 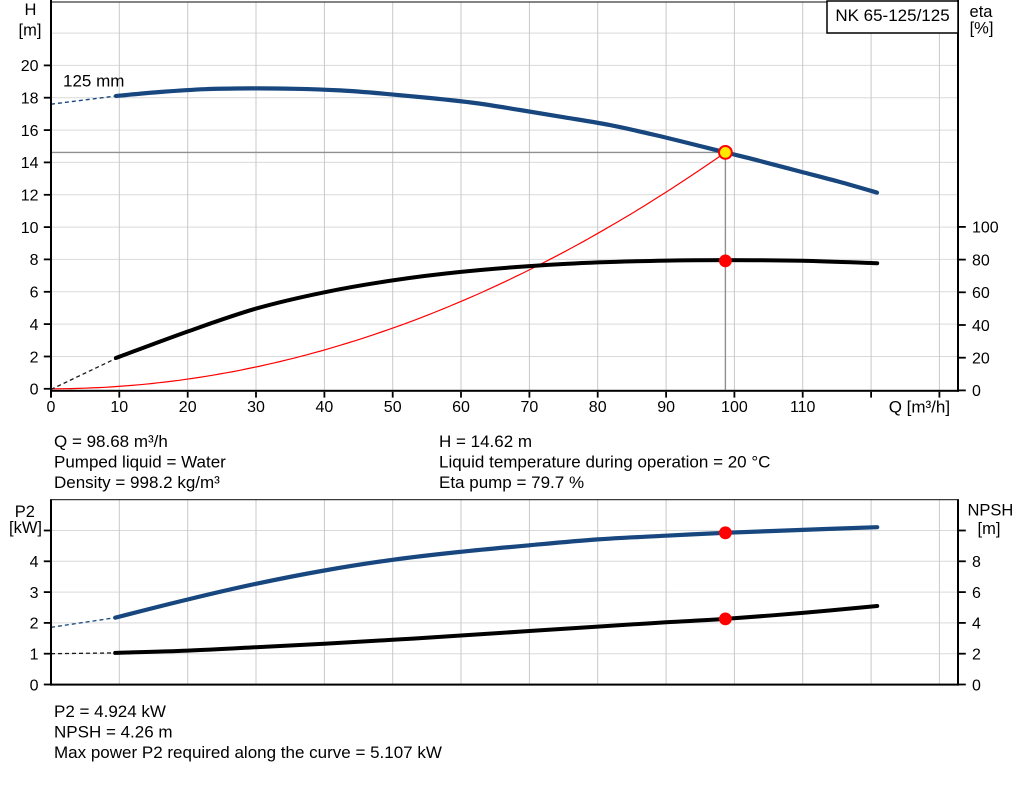 What do you see at coordinates (30, 99) in the screenshot?
I see `svg-text: 18` at bounding box center [30, 99].